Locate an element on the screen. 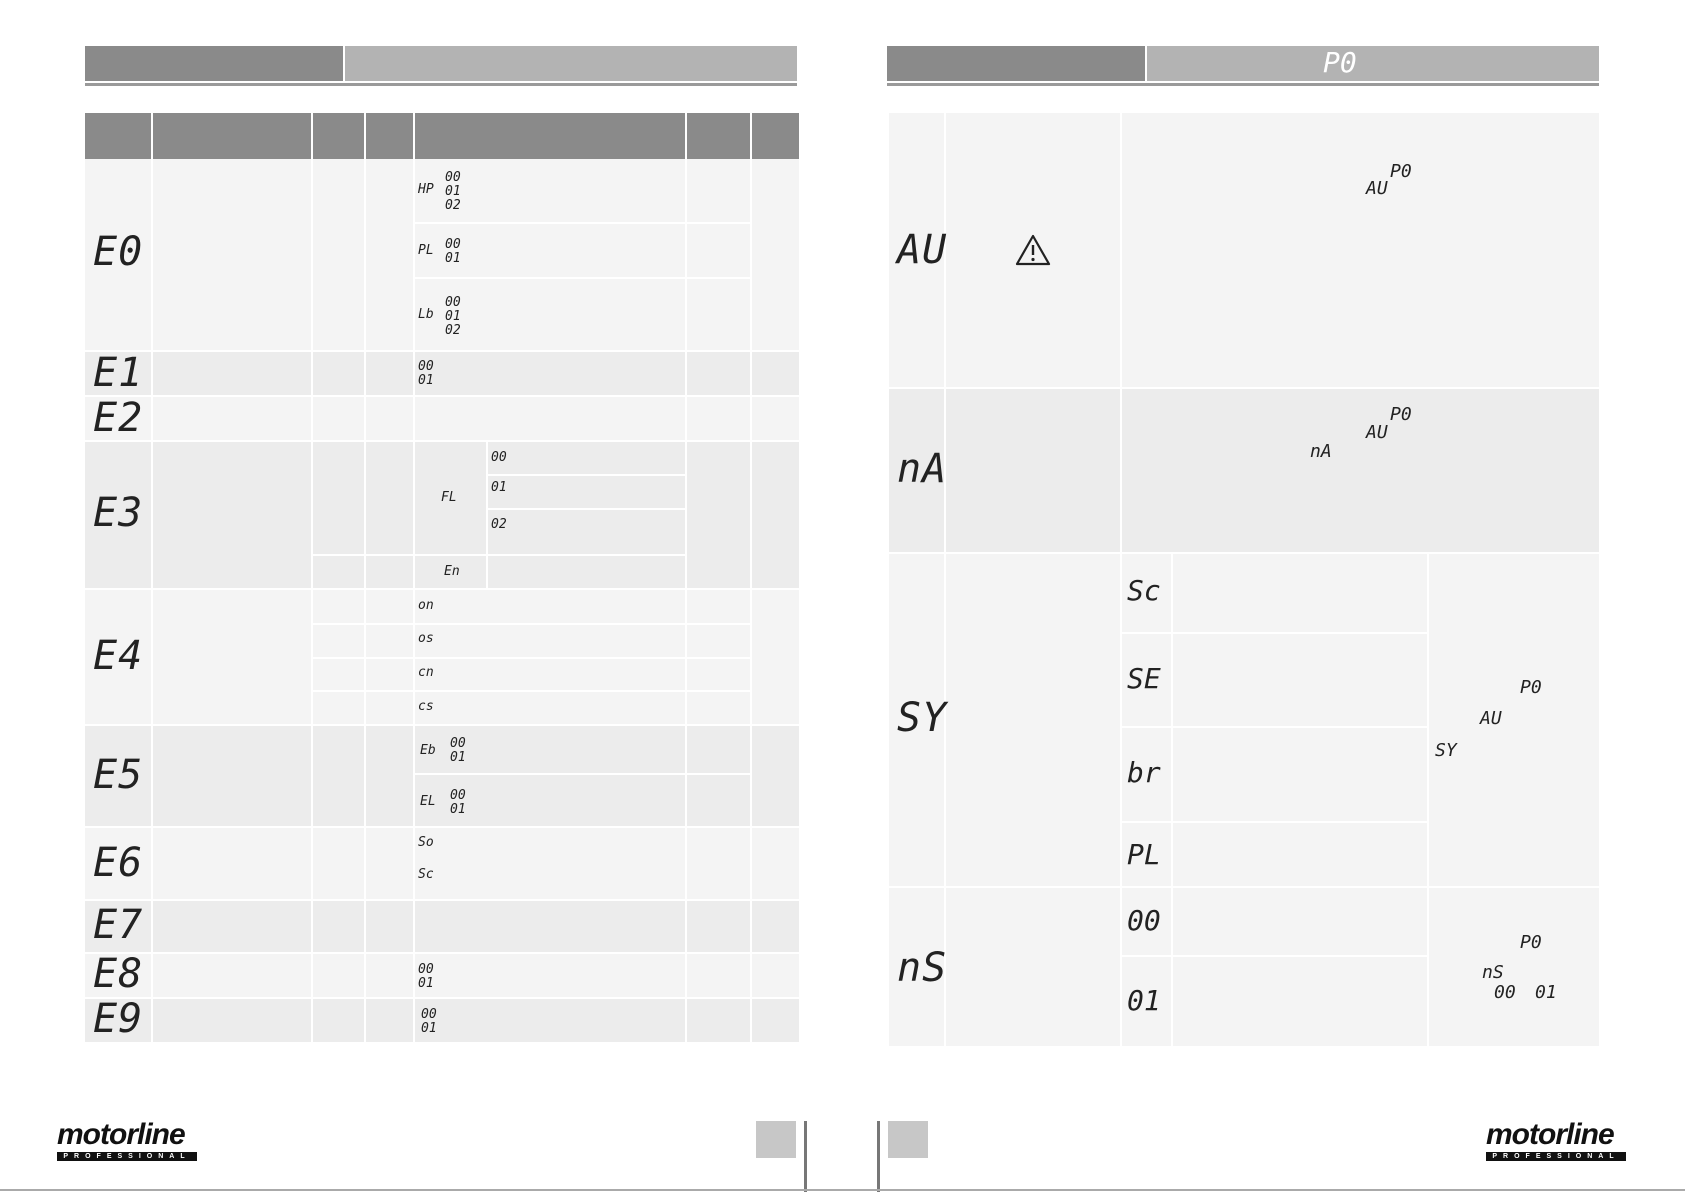 The width and height of the screenshot is (1685, 1192). na-desc-code-p0: P0 is located at coordinates (1401, 414).